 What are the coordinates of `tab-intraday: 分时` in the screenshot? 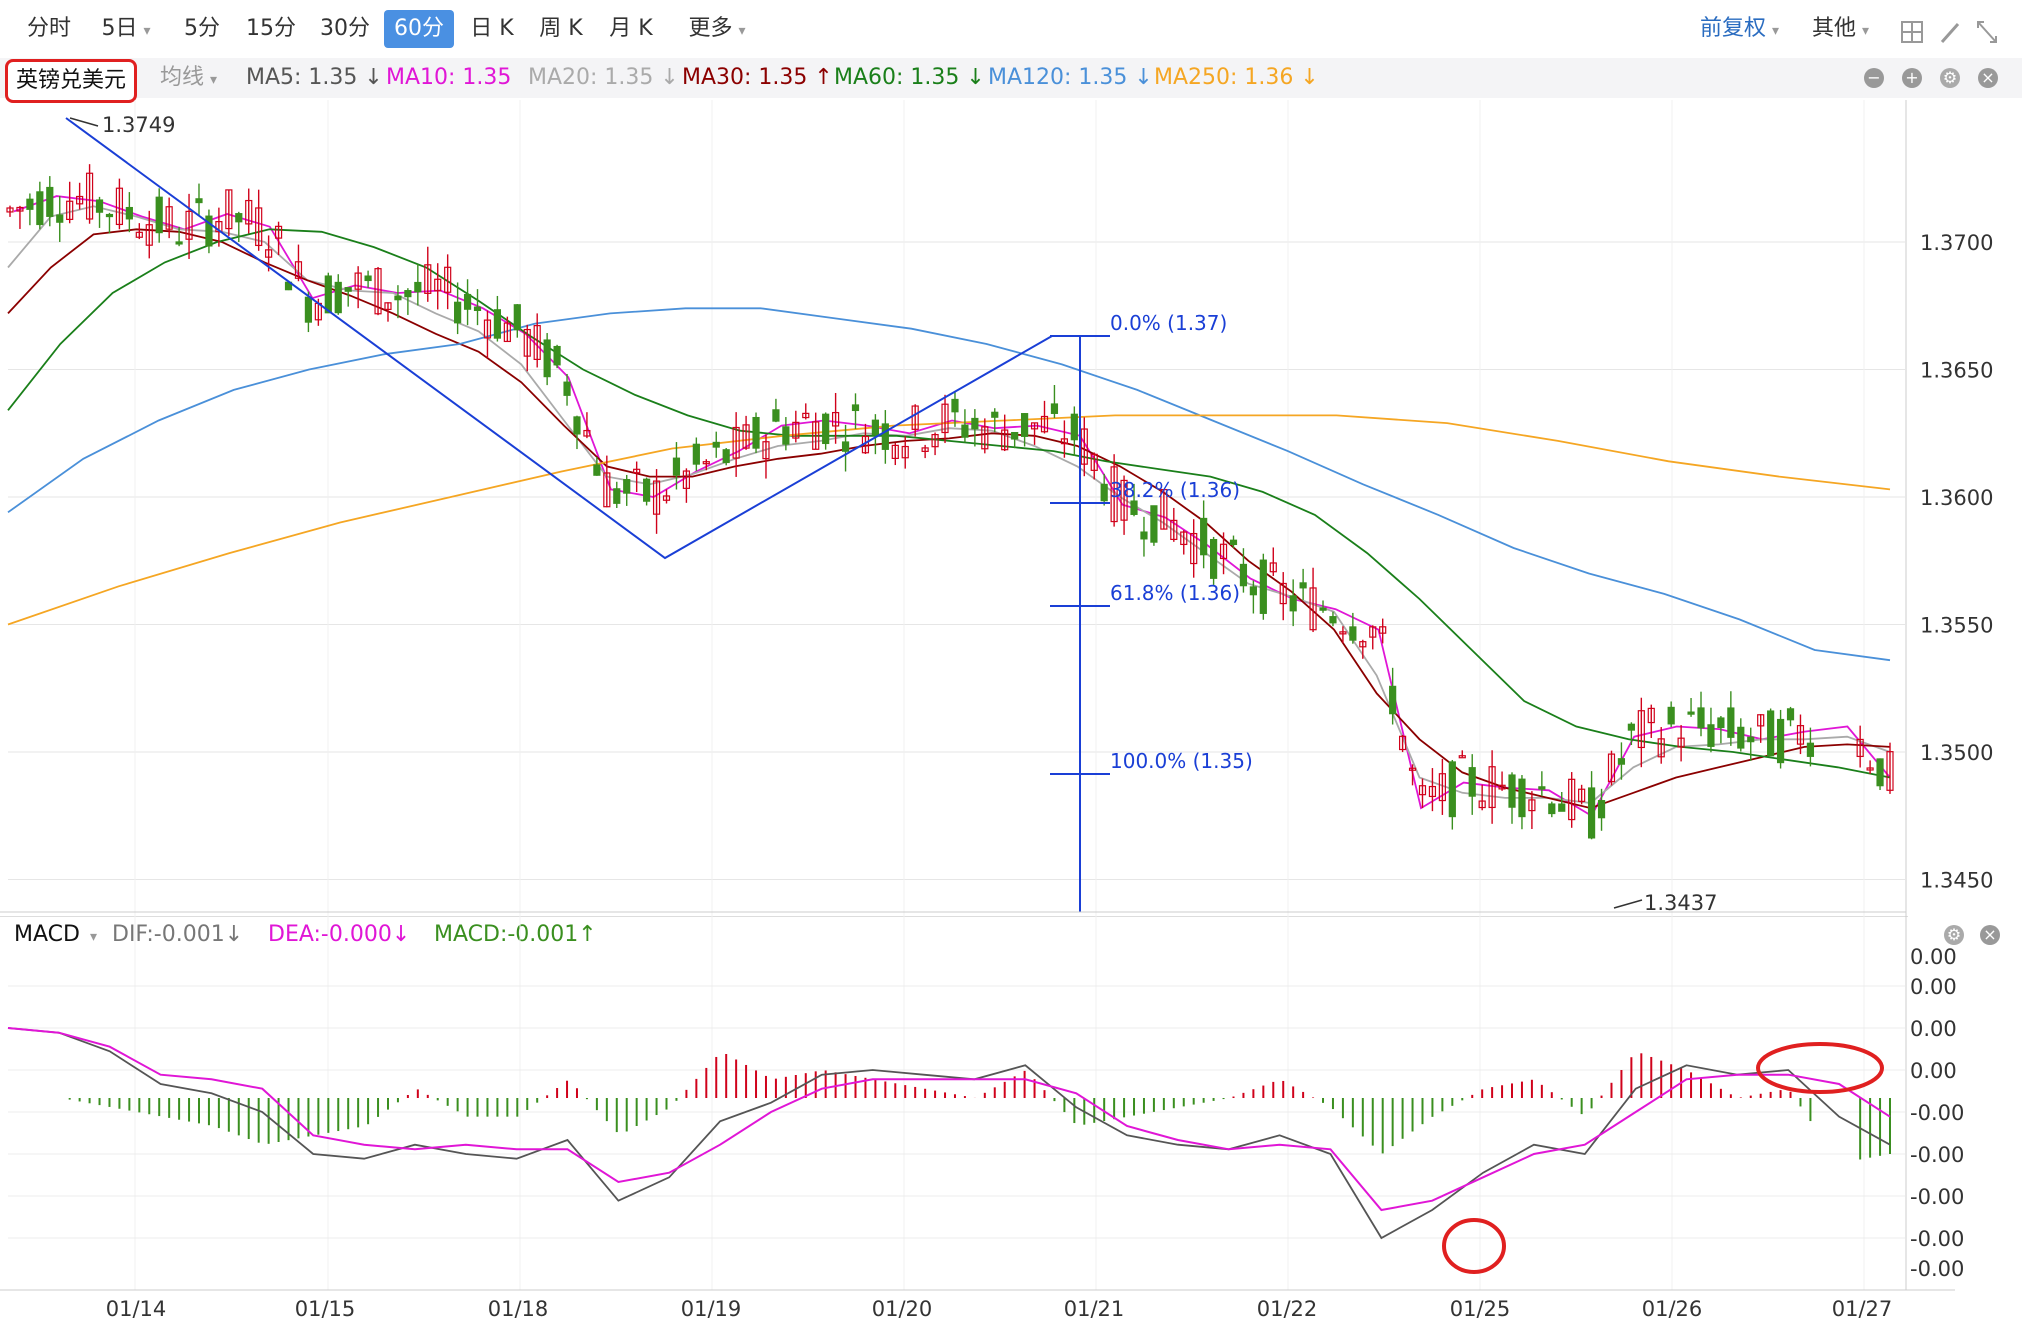 It's located at (48, 28).